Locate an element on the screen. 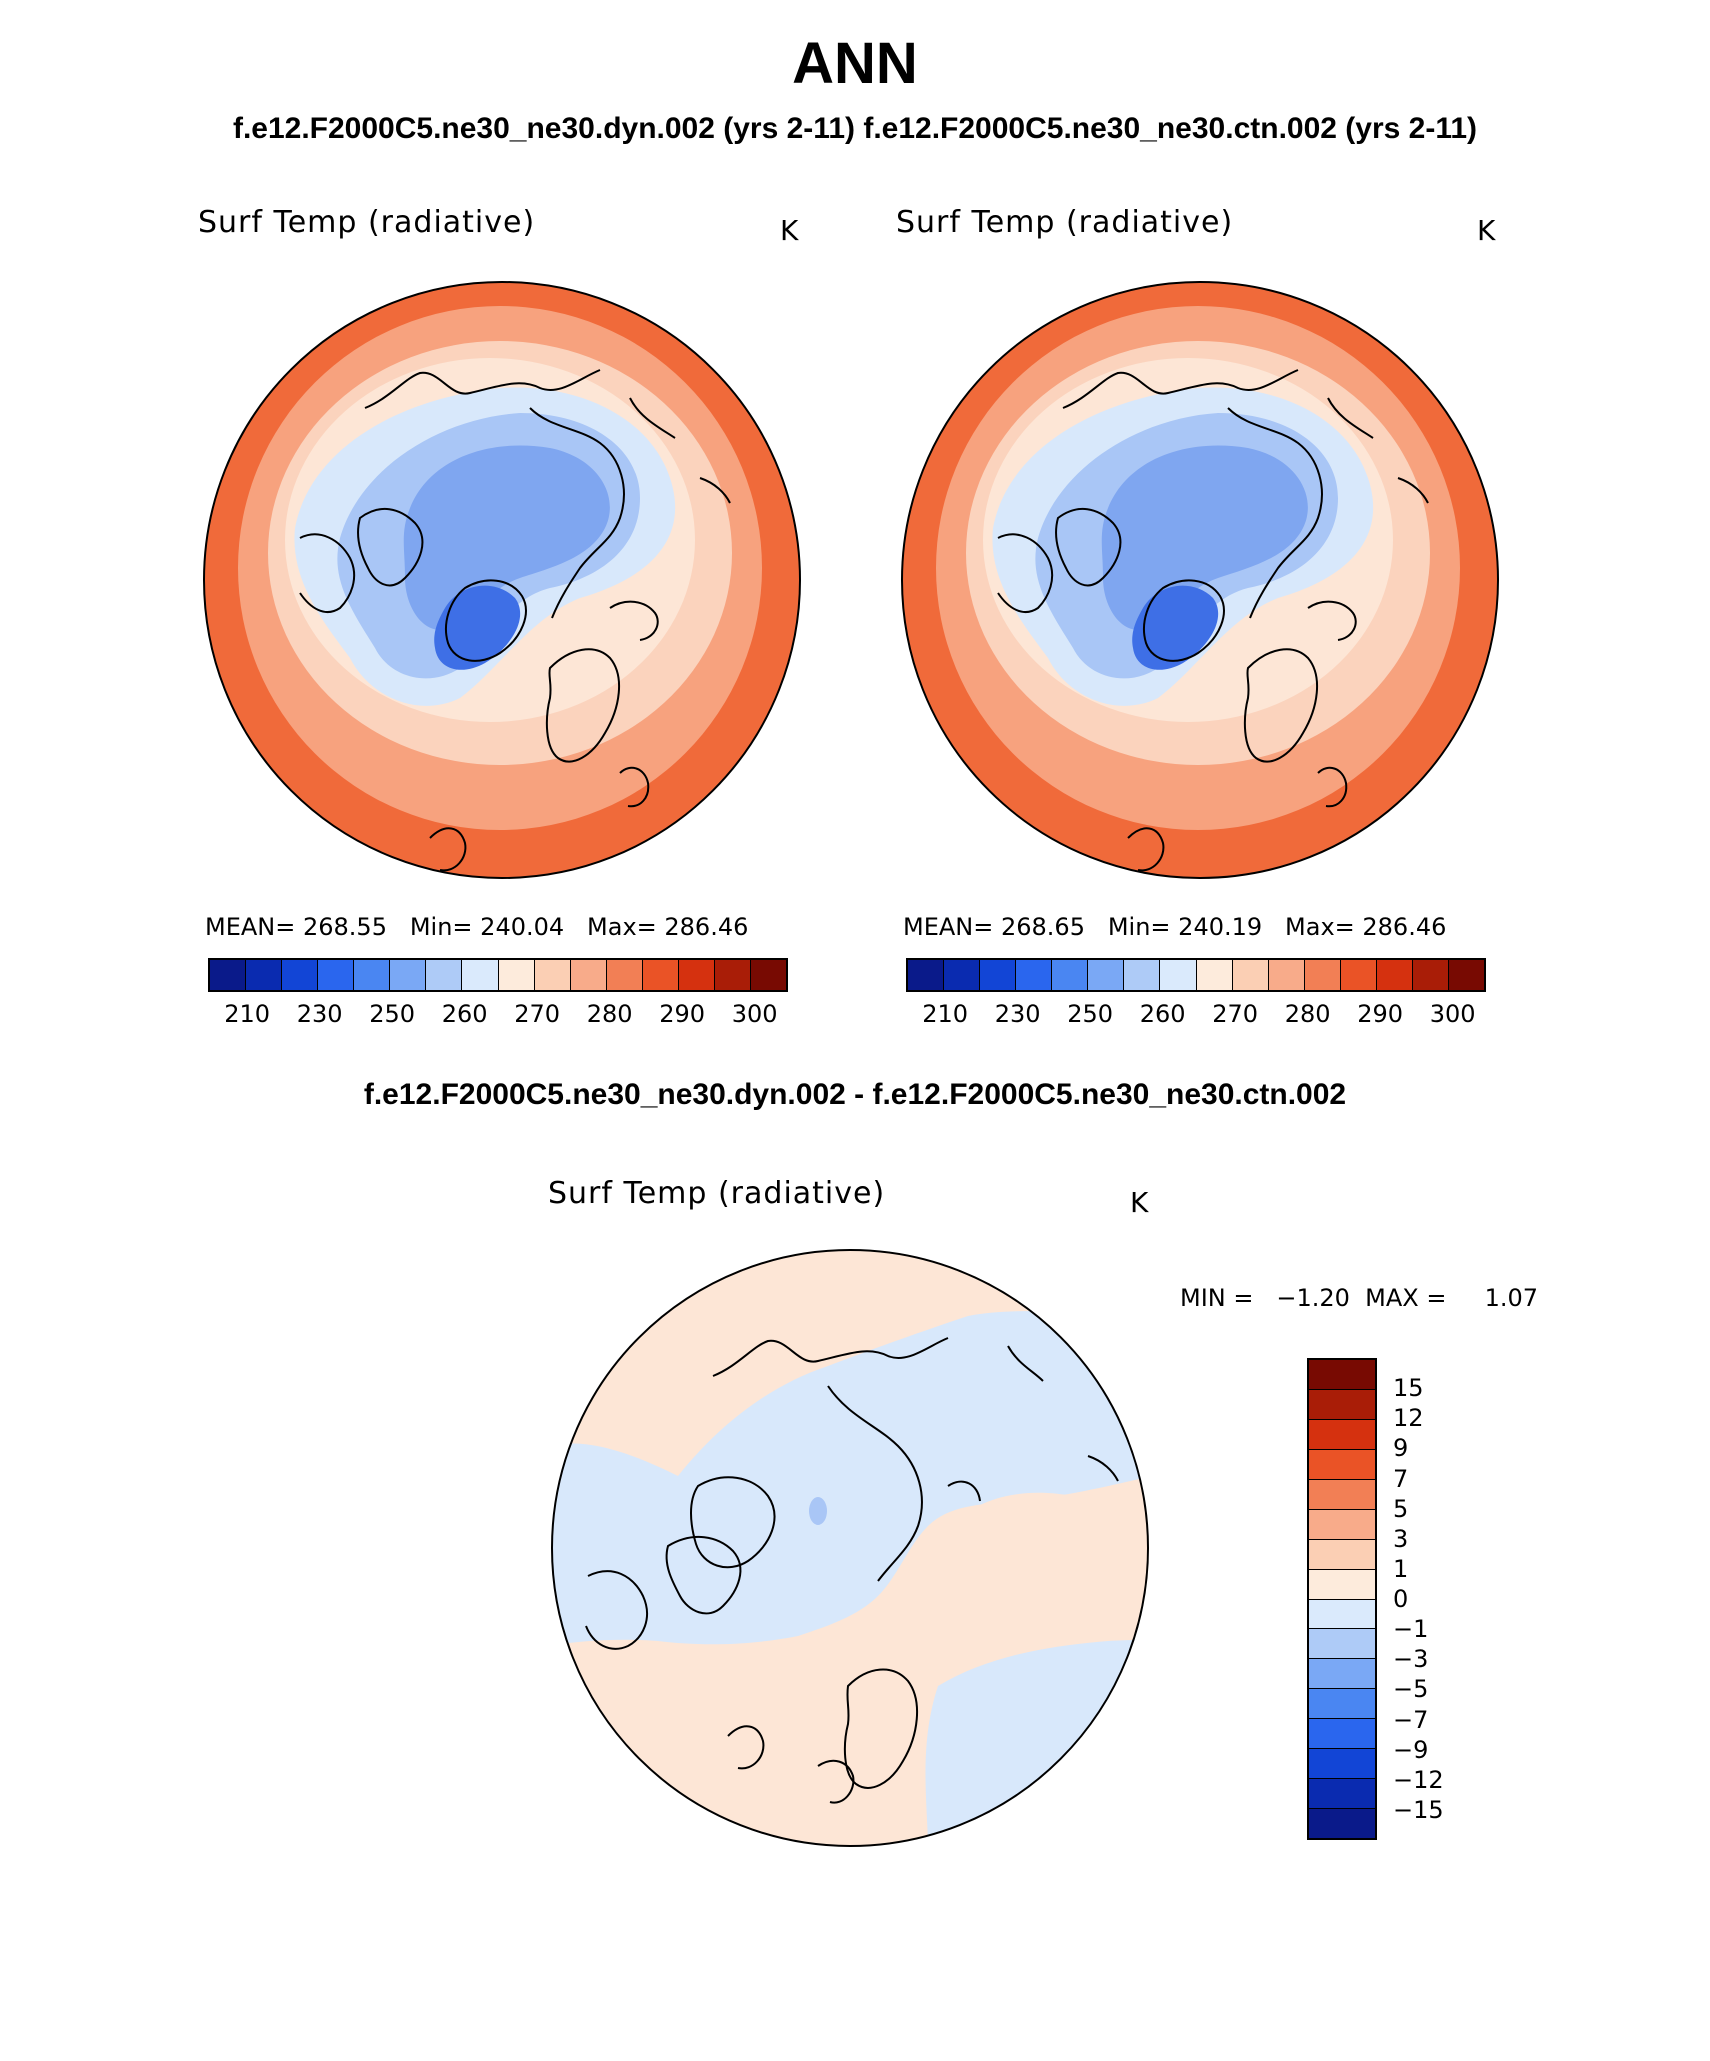 The height and width of the screenshot is (2061, 1710). diff-panel-unit: K is located at coordinates (1139, 1202).